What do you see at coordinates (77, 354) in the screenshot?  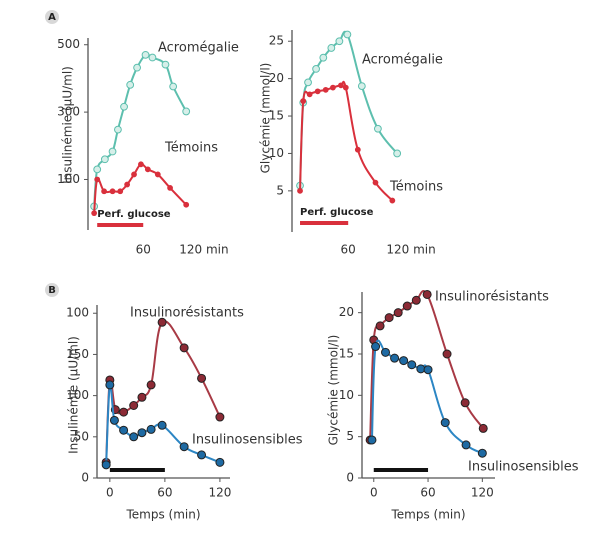 I see `y-tick-label: 150` at bounding box center [77, 354].